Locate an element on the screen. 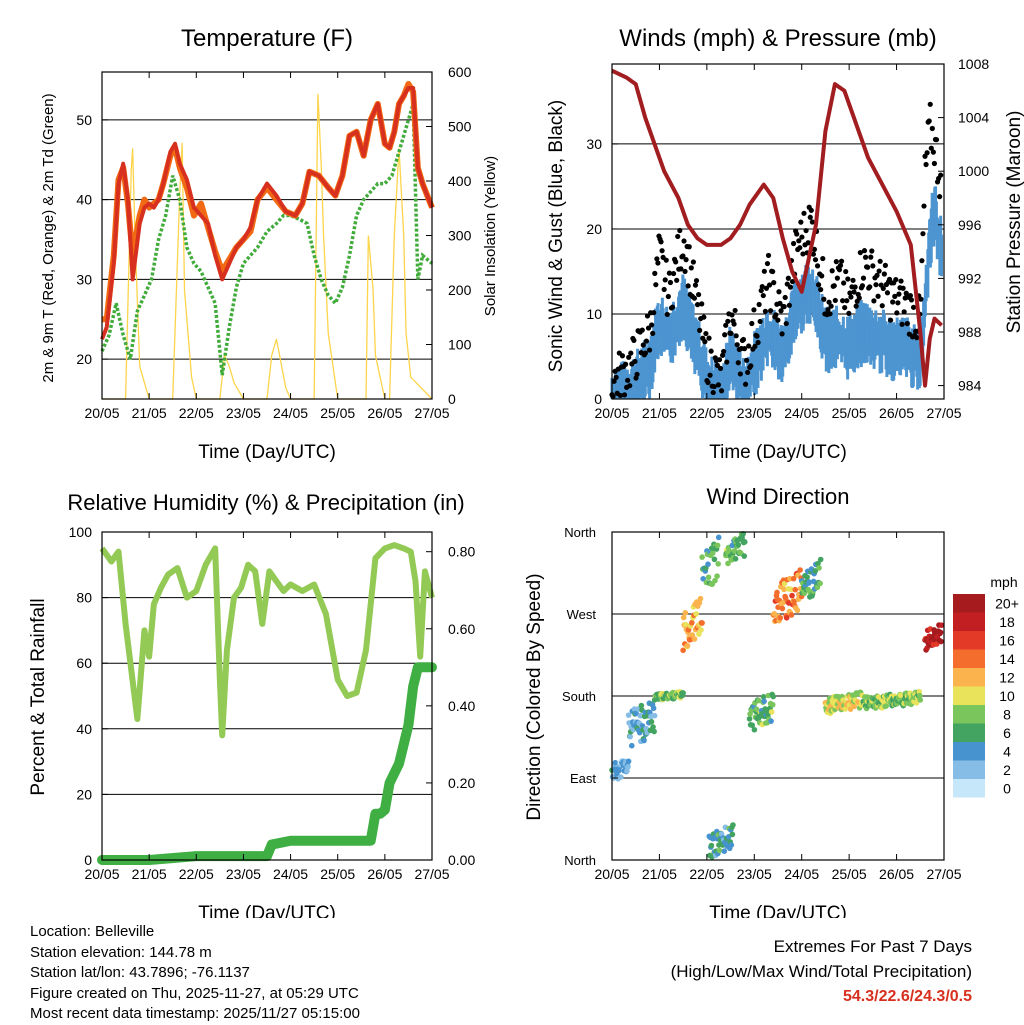  colorbar-label: 6 is located at coordinates (1007, 733).